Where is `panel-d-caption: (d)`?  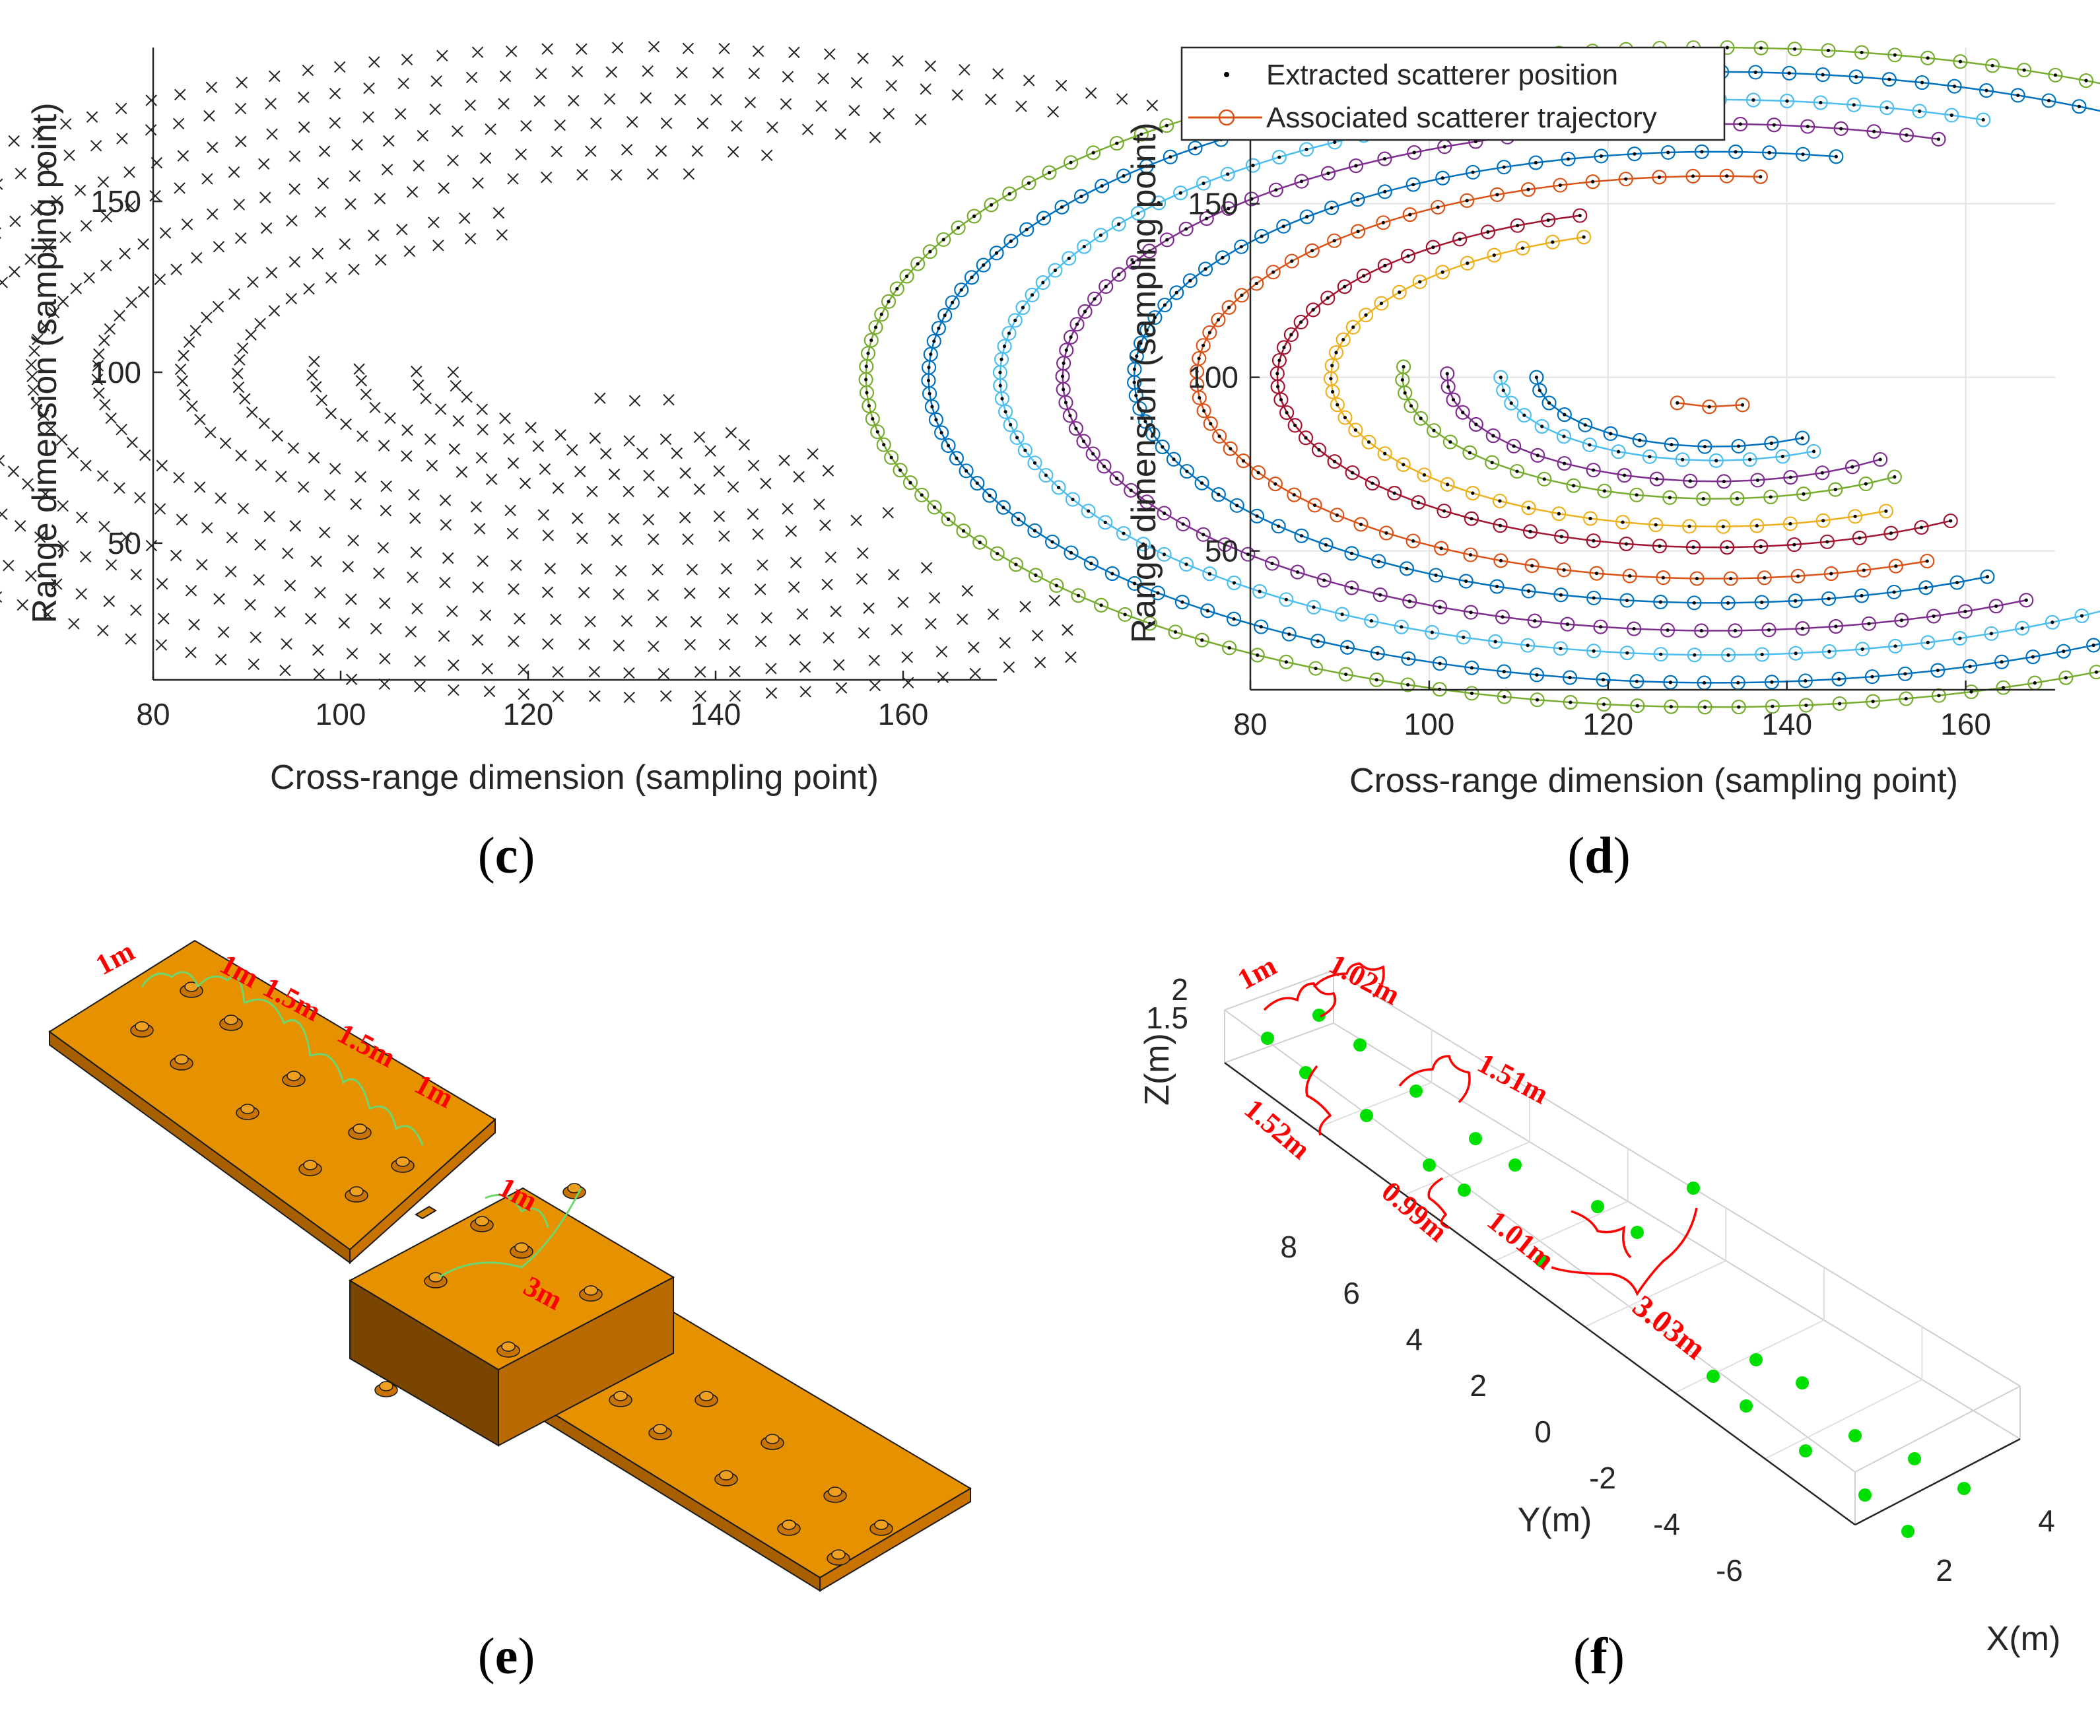
panel-d-caption: (d) is located at coordinates (1598, 855).